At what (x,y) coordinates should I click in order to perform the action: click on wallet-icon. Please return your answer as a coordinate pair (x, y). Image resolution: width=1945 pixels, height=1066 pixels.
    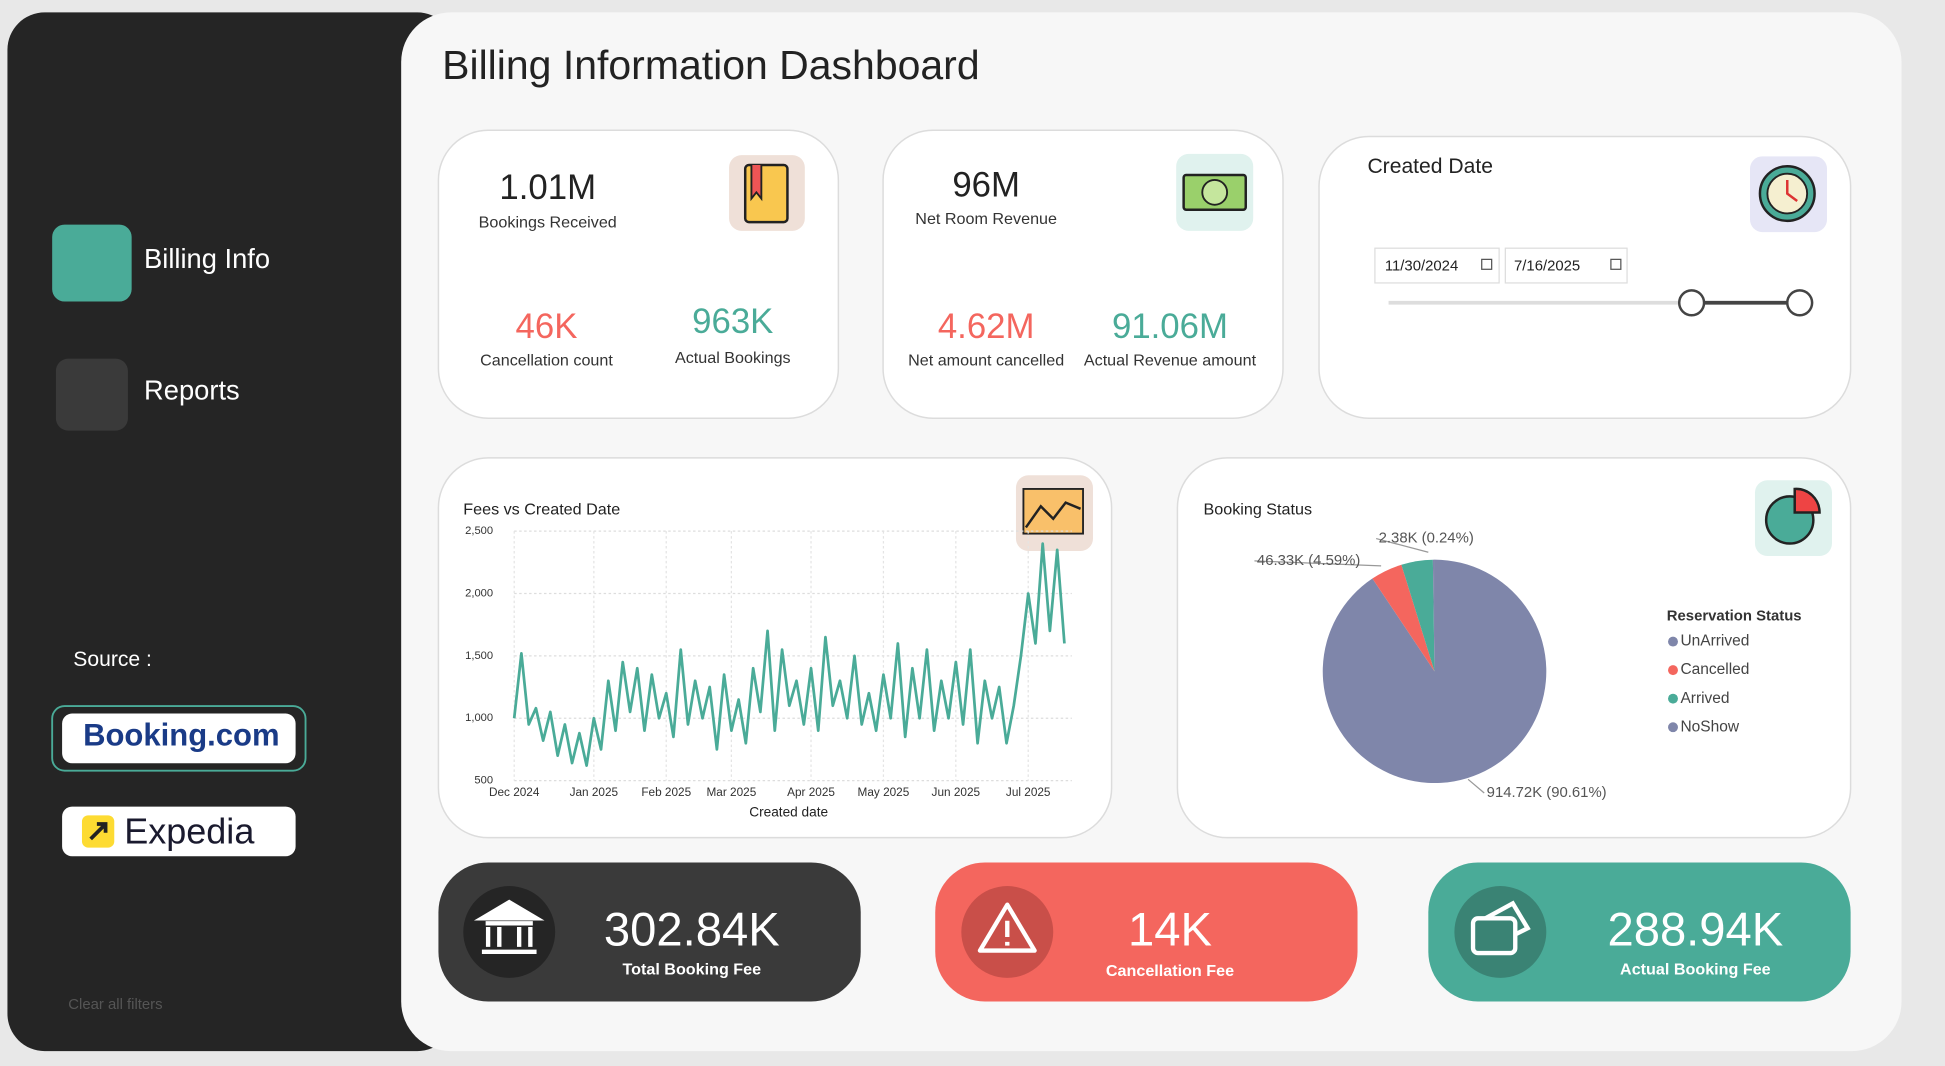
    Looking at the image, I should click on (1494, 936).